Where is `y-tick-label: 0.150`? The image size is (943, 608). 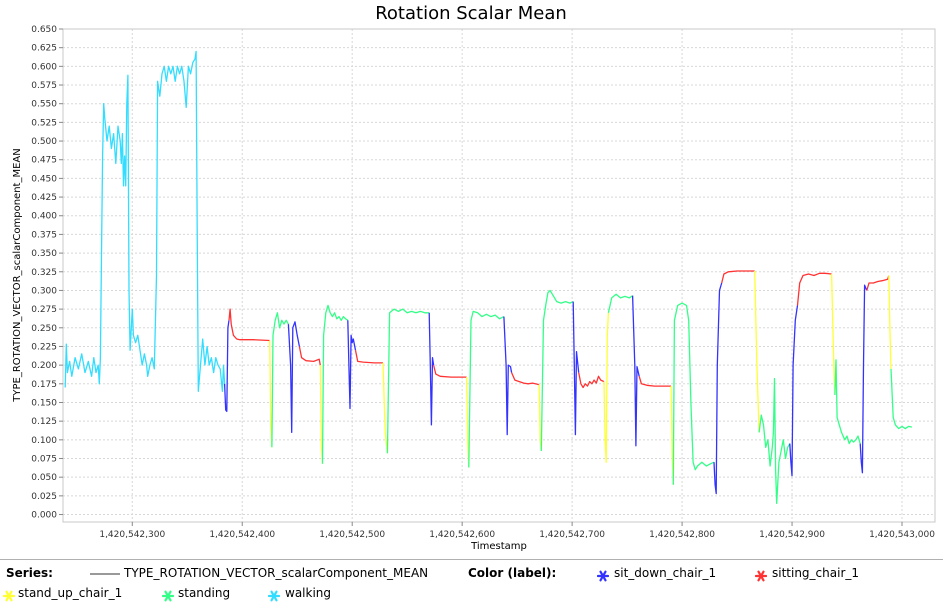 y-tick-label: 0.150 is located at coordinates (44, 403).